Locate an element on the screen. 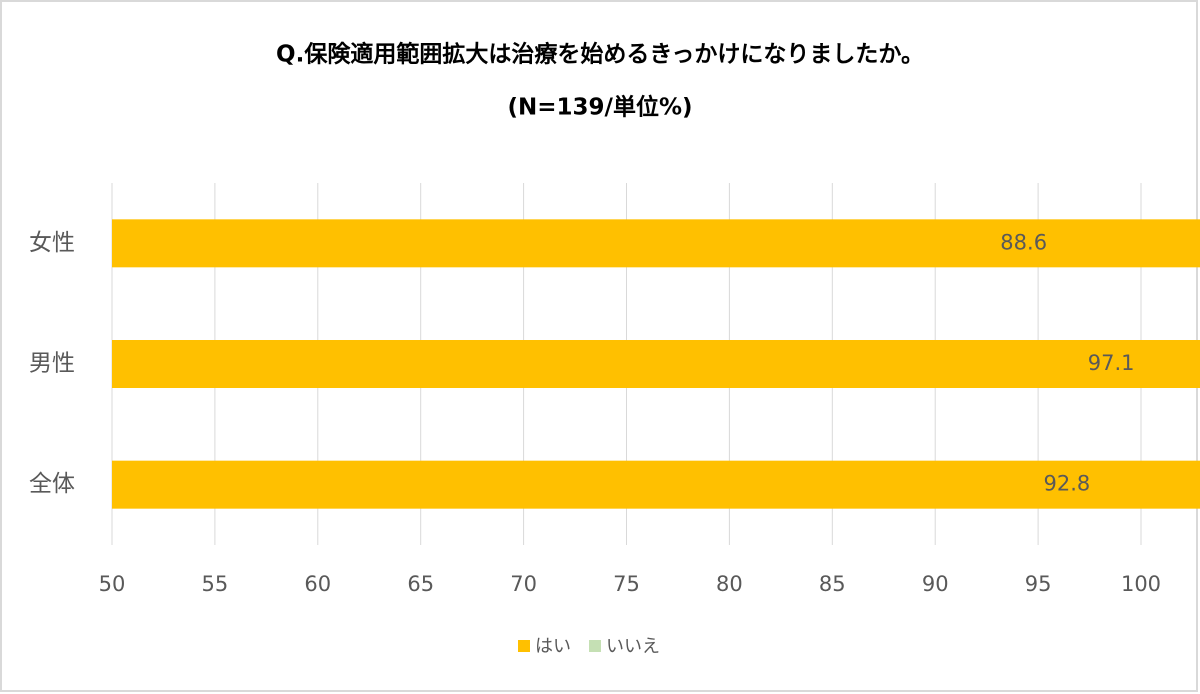 The image size is (1200, 694). chart-title: Q.保険適用範囲拡大は治療を始めるきっかけになりましたか。 is located at coordinates (600, 54).